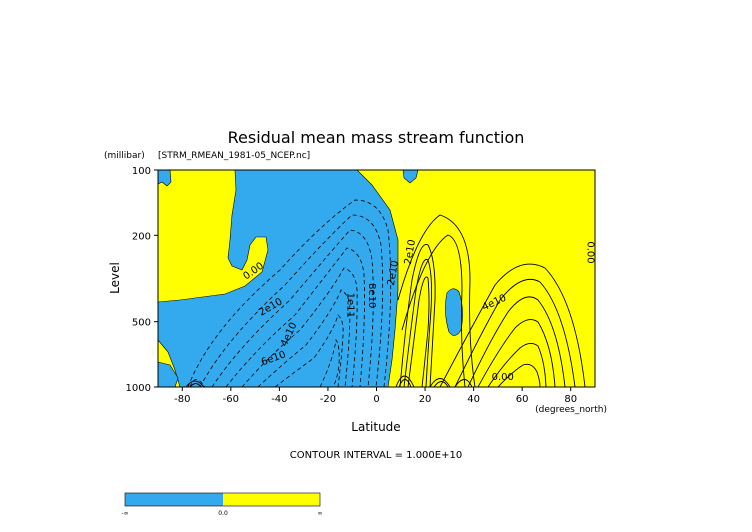 This screenshot has width=752, height=532. What do you see at coordinates (410, 177) in the screenshot?
I see `negative-region-top` at bounding box center [410, 177].